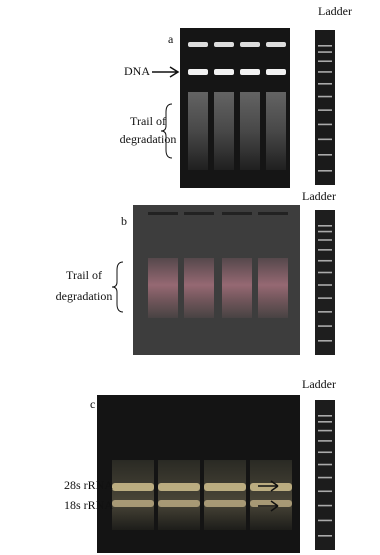 The width and height of the screenshot is (380, 555). I want to click on ladder-a, so click(325, 107).